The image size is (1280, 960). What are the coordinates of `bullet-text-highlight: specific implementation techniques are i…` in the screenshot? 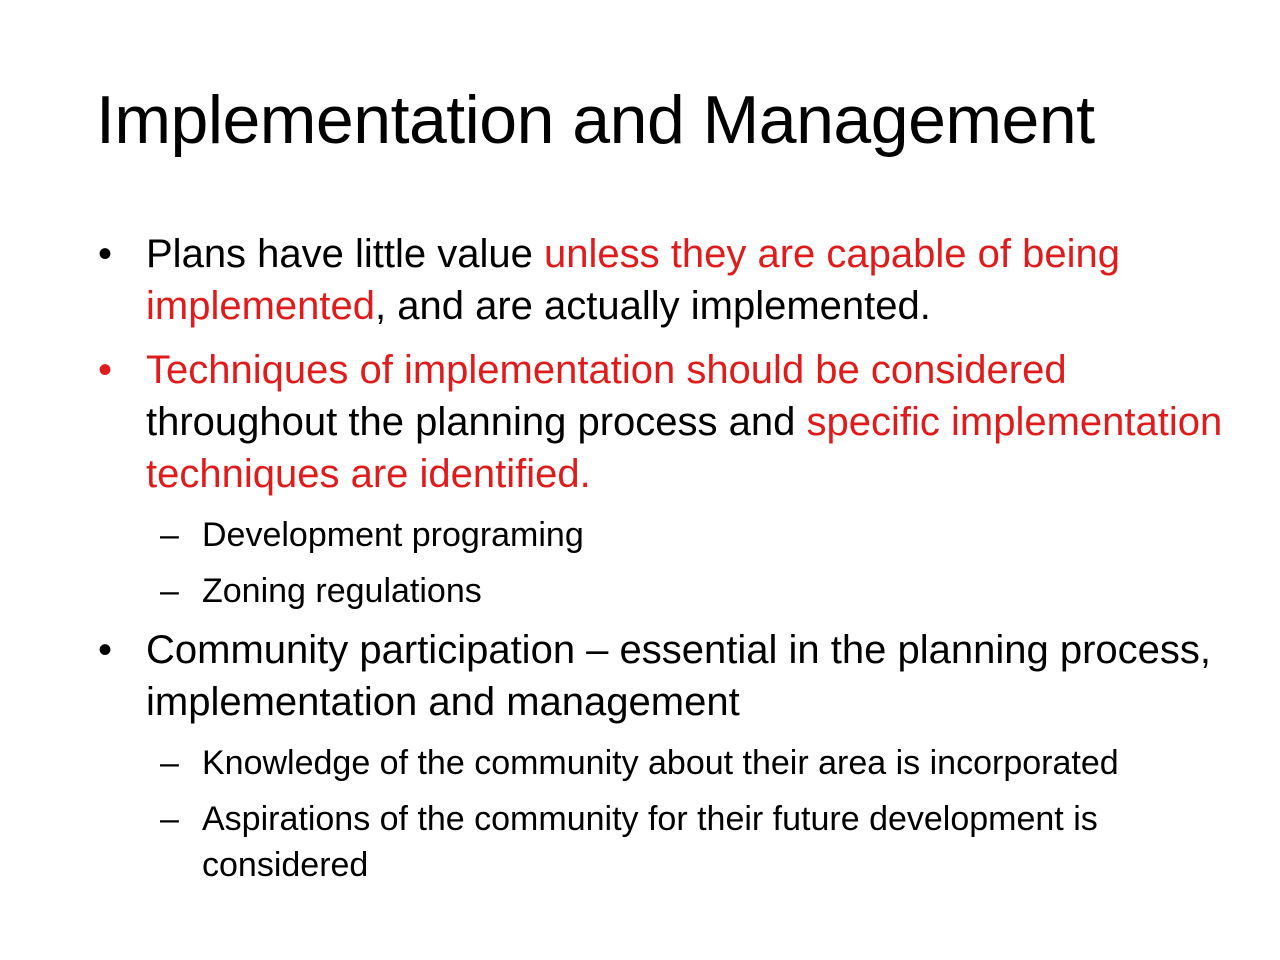 It's located at (684, 448).